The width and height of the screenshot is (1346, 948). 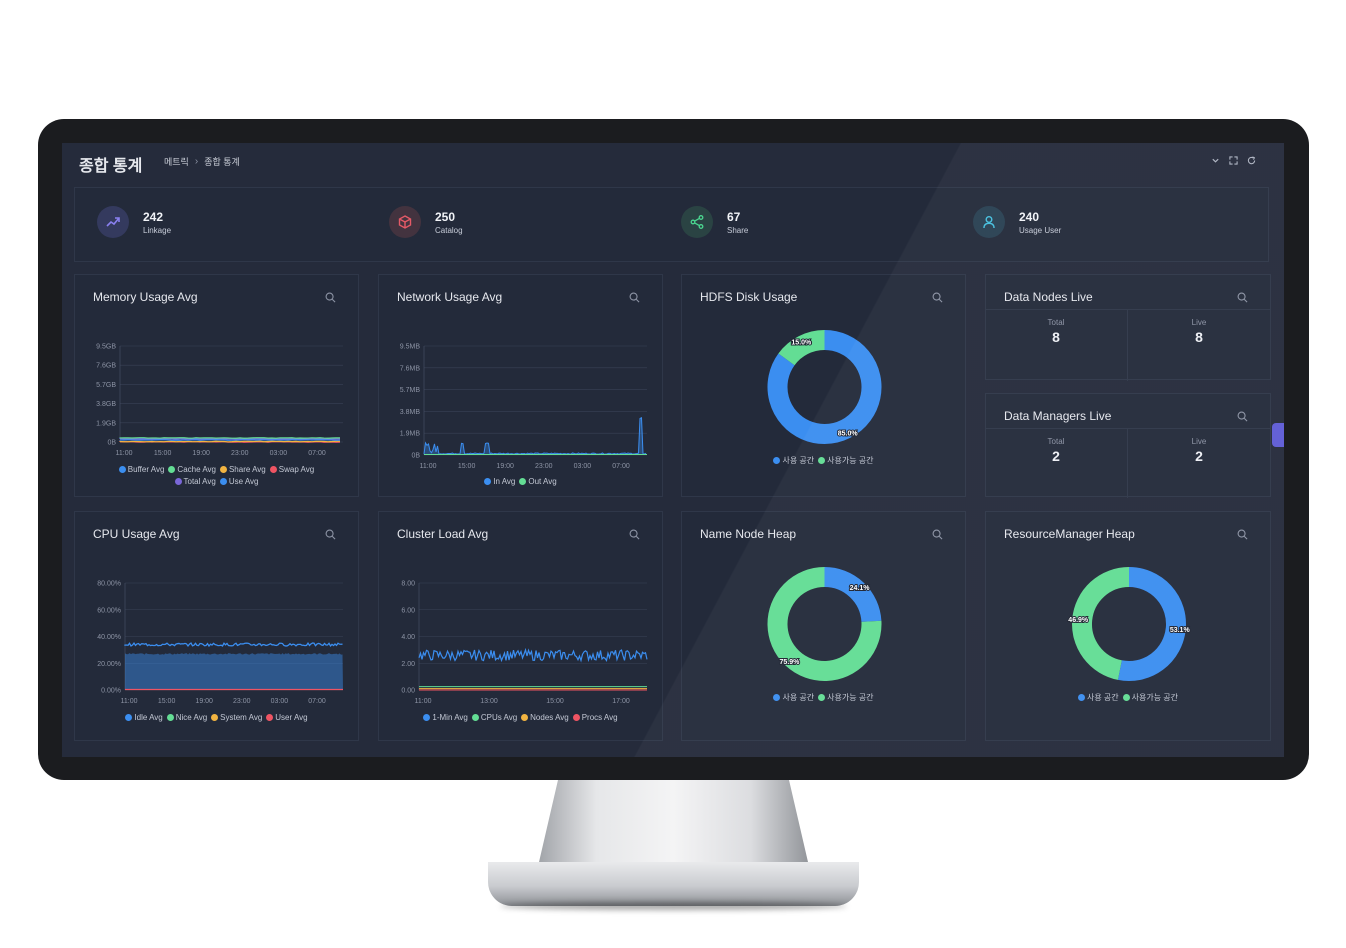 What do you see at coordinates (141, 470) in the screenshot?
I see `legend-item: Buffer Avg` at bounding box center [141, 470].